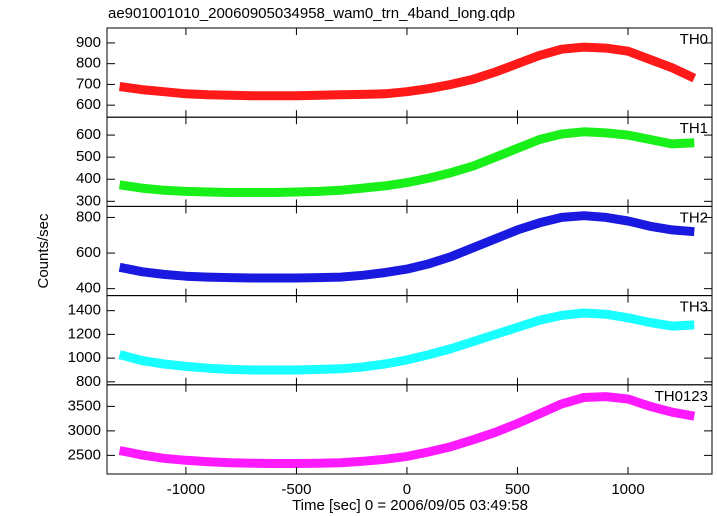  I want to click on y-tick-label: 900, so click(88, 42).